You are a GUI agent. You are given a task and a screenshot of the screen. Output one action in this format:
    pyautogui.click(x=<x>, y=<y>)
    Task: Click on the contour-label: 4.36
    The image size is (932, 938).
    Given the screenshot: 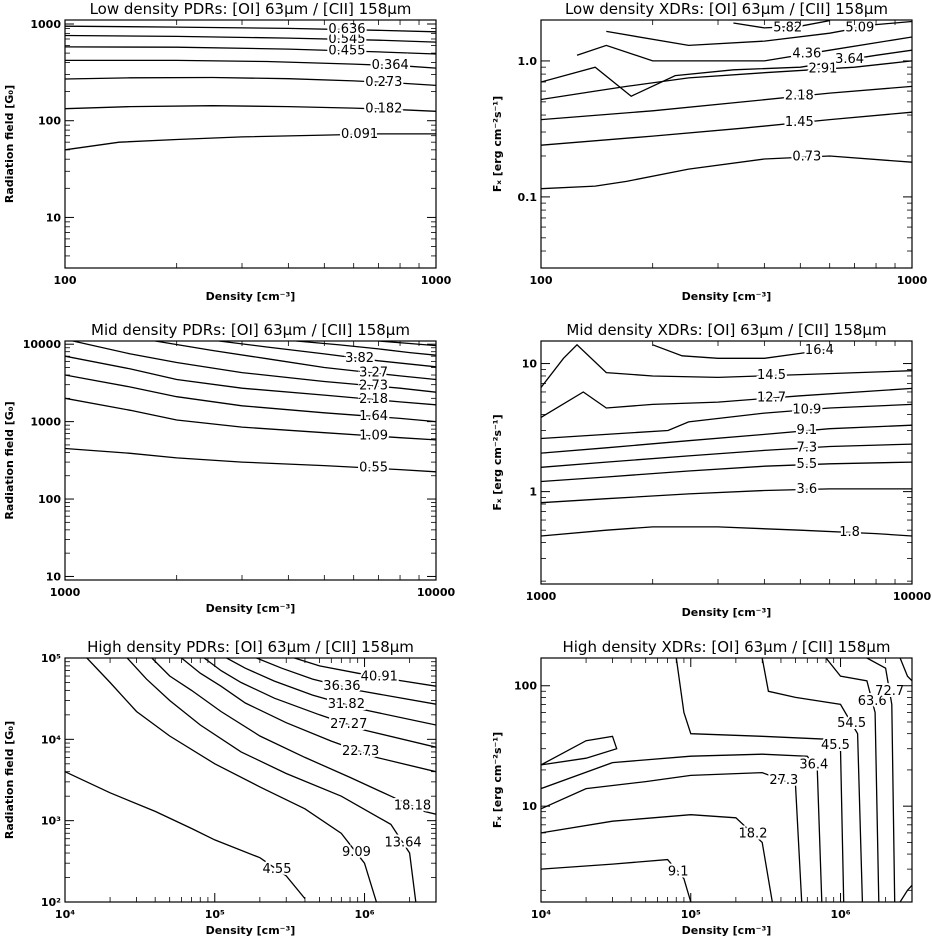 What is the action you would take?
    pyautogui.click(x=806, y=53)
    